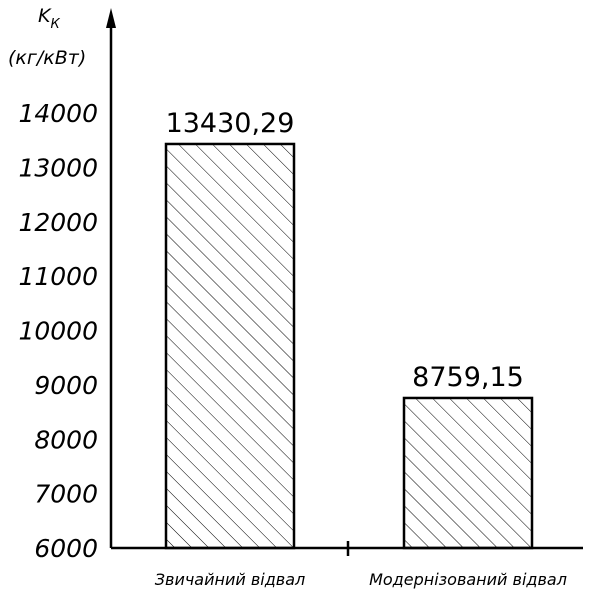 The height and width of the screenshot is (595, 589). Describe the element at coordinates (230, 123) in the screenshot. I see `data-label: 13430,29` at that location.